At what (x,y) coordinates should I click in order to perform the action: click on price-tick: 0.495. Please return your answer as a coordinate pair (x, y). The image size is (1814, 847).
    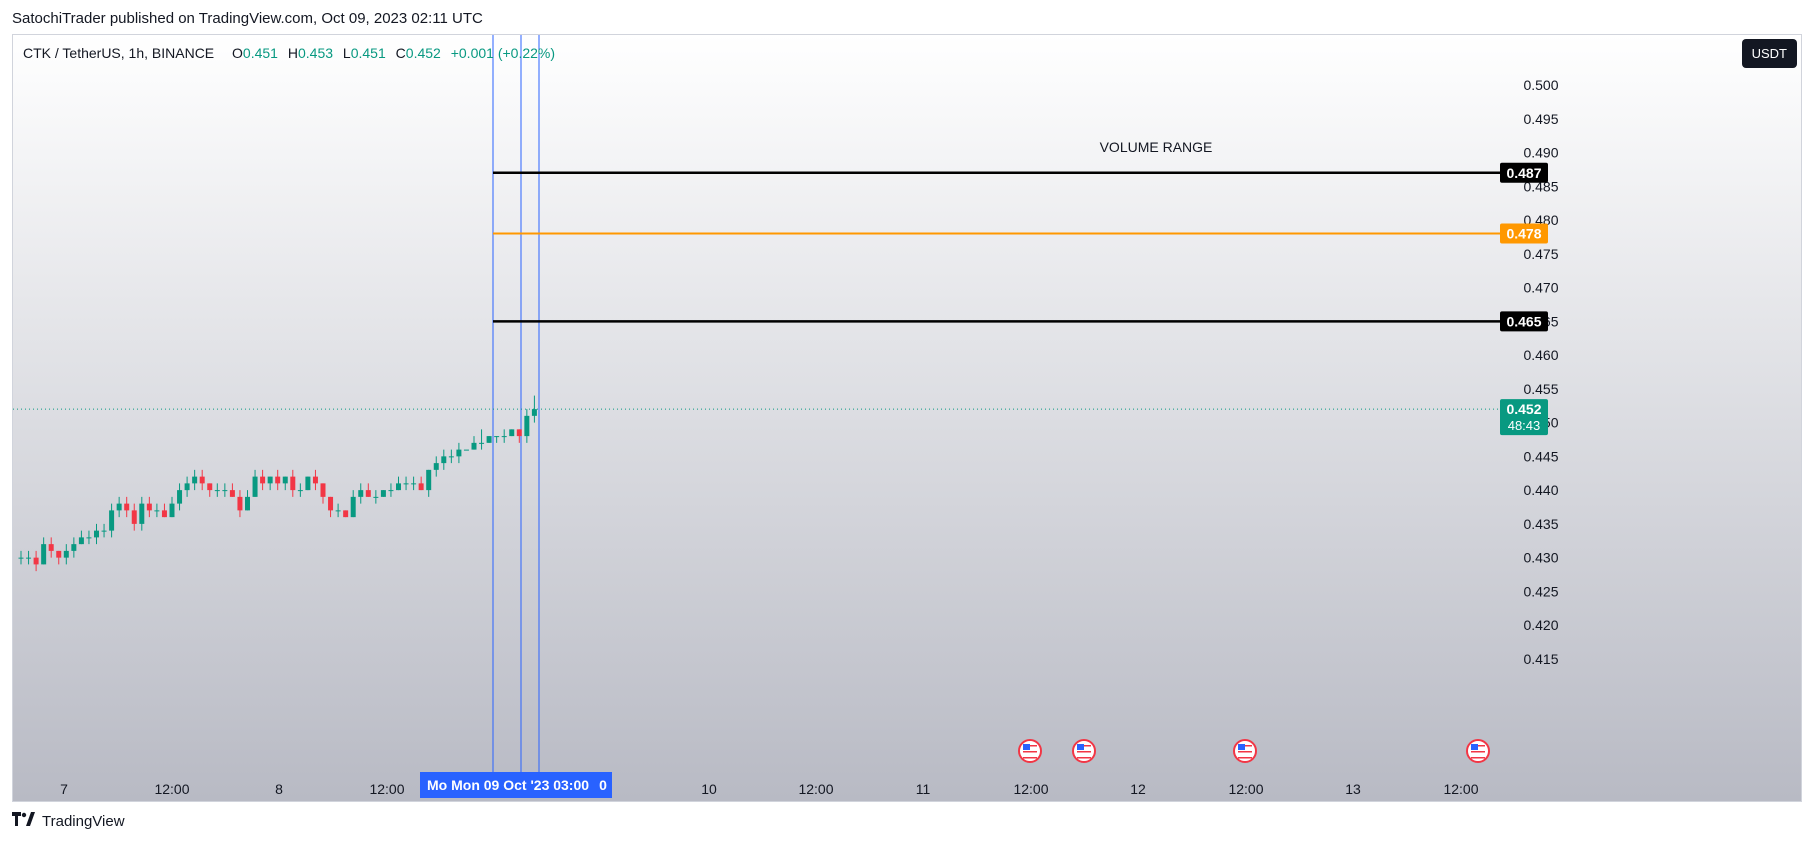
    Looking at the image, I should click on (1540, 119).